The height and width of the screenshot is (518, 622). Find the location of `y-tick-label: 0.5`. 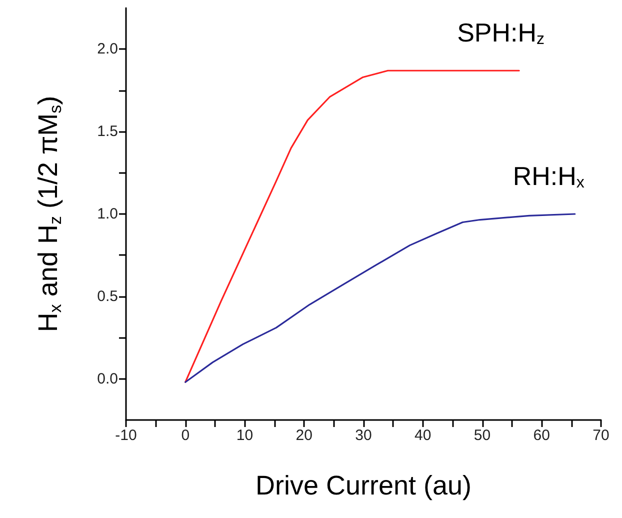

y-tick-label: 0.5 is located at coordinates (107, 296).